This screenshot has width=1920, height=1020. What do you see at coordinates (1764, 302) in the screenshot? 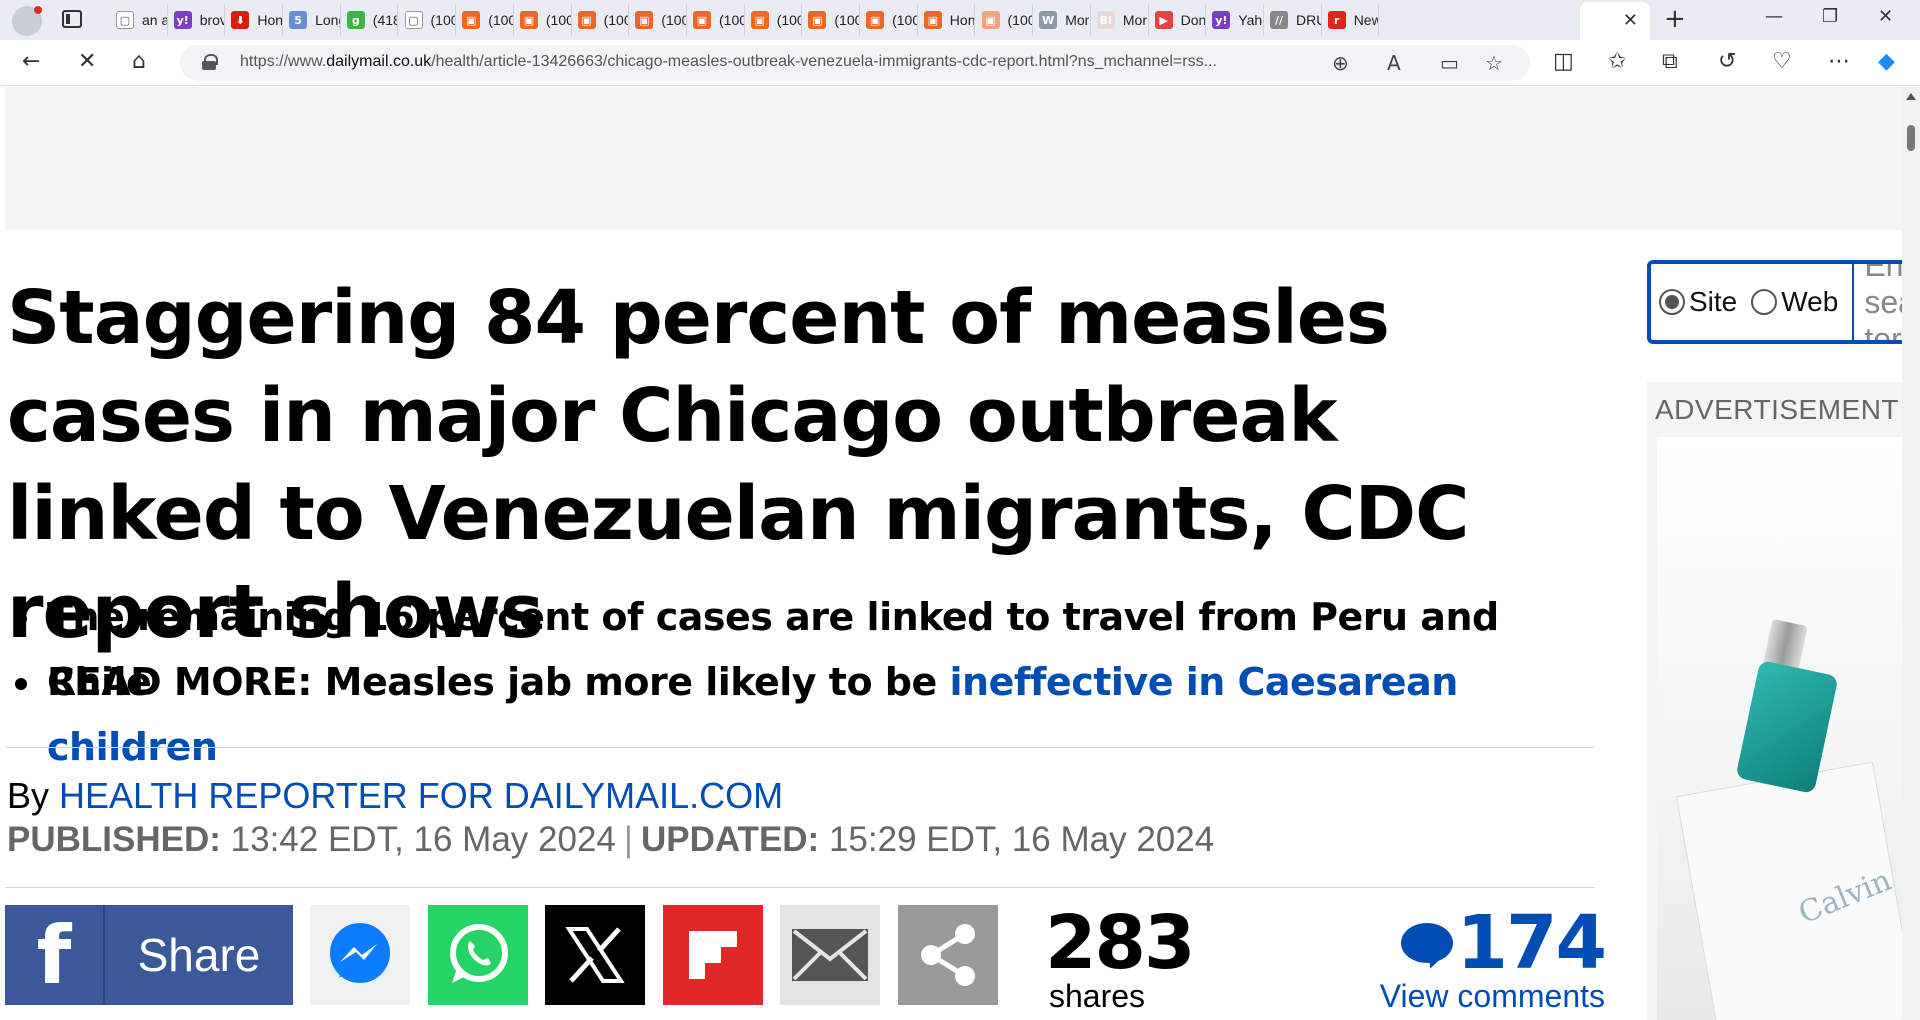
I see `radio-unselected-icon` at bounding box center [1764, 302].